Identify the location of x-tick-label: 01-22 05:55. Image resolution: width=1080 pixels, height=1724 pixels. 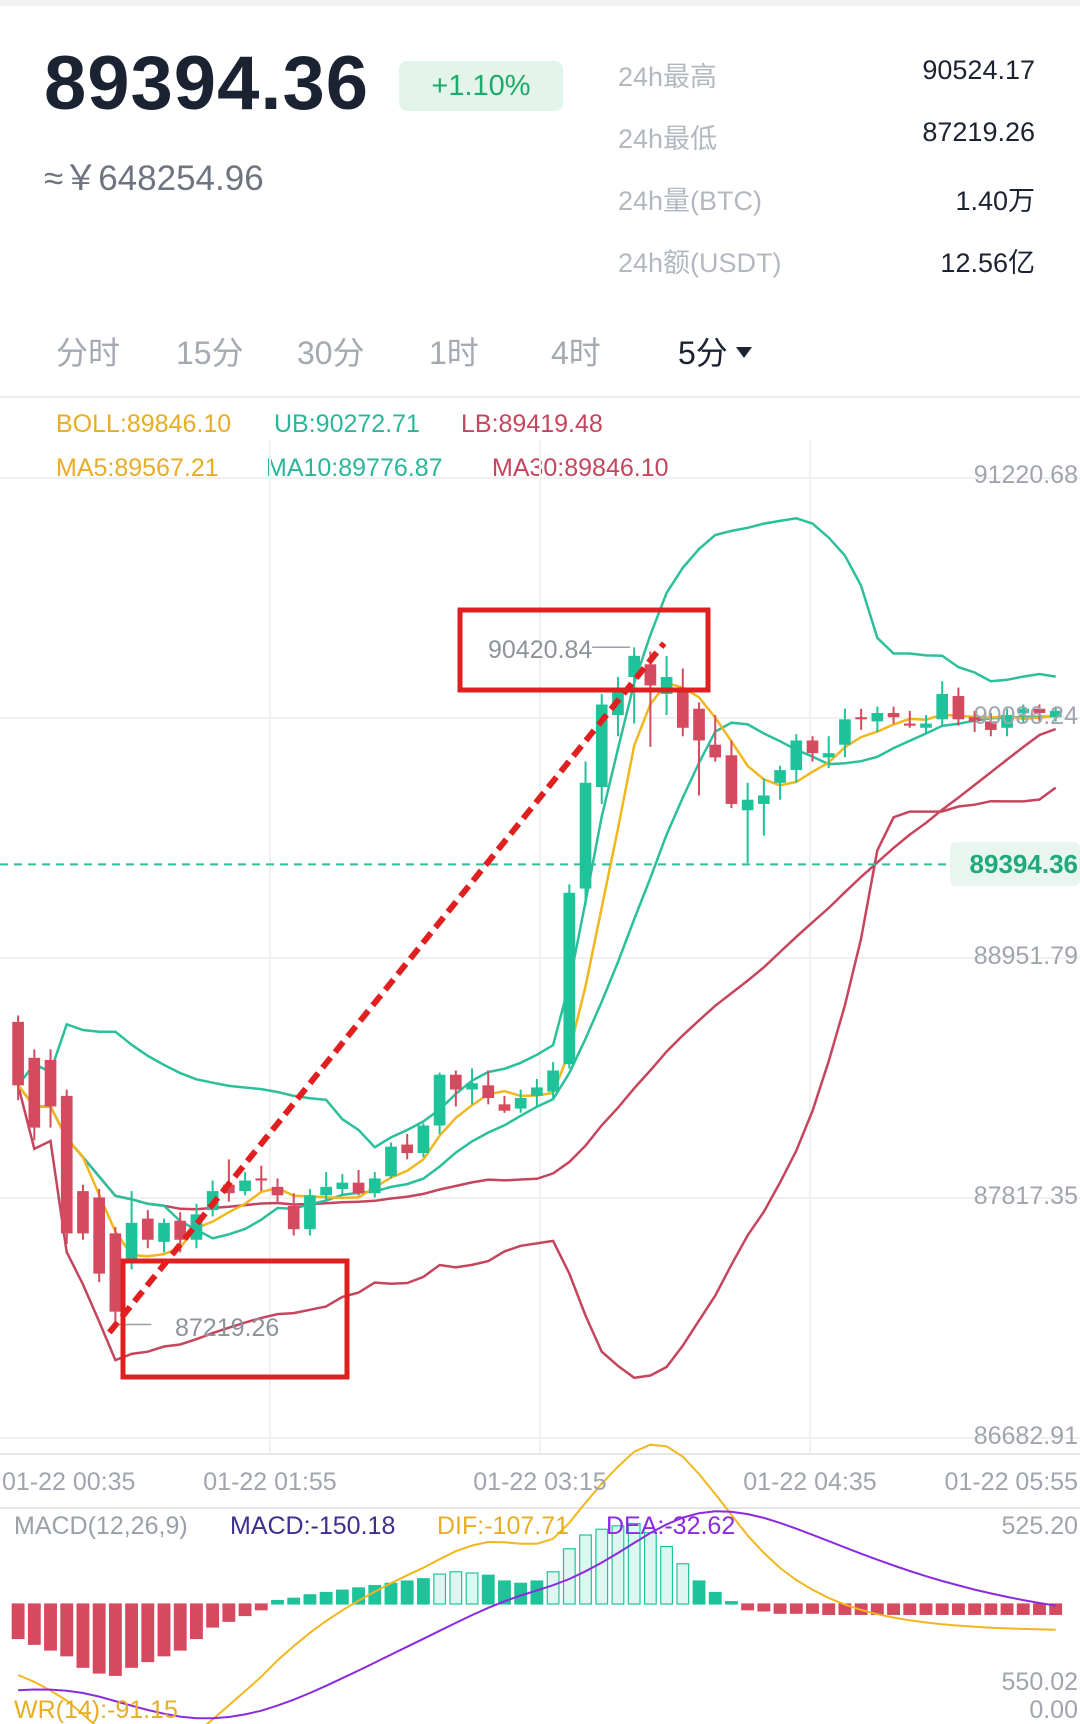
(1011, 1482).